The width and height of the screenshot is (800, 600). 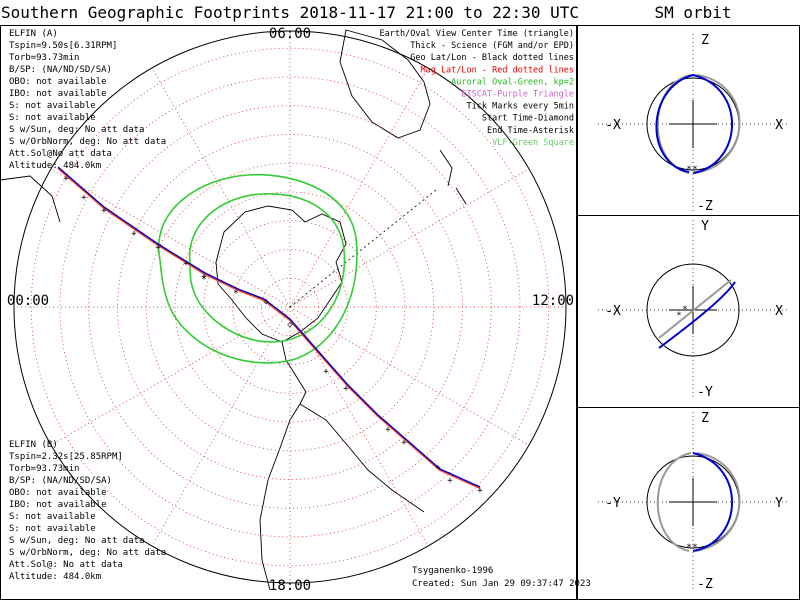 I want to click on orbit-panel-xy: Y -Y -X X **, so click(x=693, y=309).